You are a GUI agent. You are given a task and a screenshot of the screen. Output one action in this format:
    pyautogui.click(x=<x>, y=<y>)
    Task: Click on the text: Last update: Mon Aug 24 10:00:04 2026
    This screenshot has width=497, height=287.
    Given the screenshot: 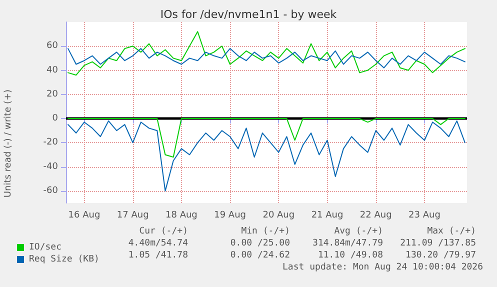 What is the action you would take?
    pyautogui.click(x=382, y=267)
    